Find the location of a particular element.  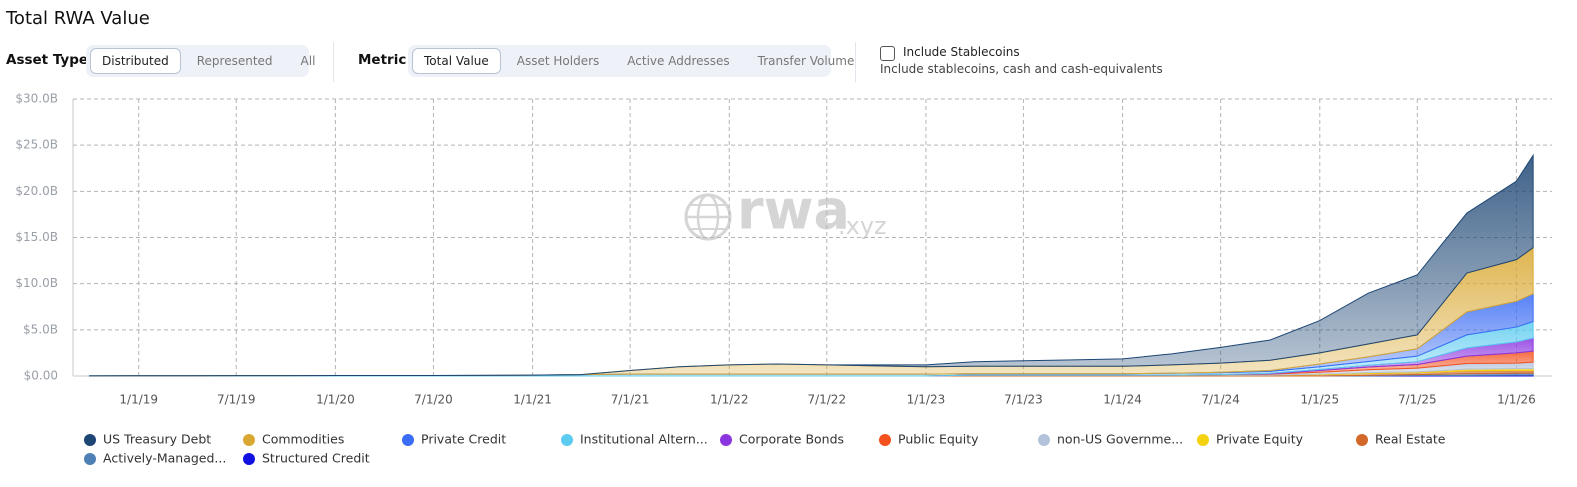

legend-item: Private Credit is located at coordinates (454, 439).